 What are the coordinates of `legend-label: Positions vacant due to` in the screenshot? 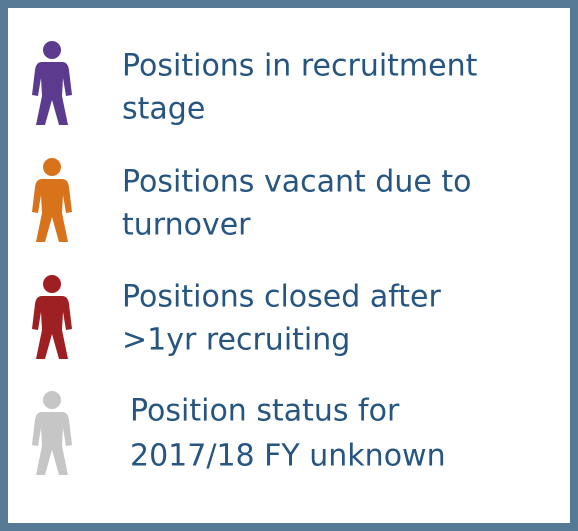 It's located at (296, 182).